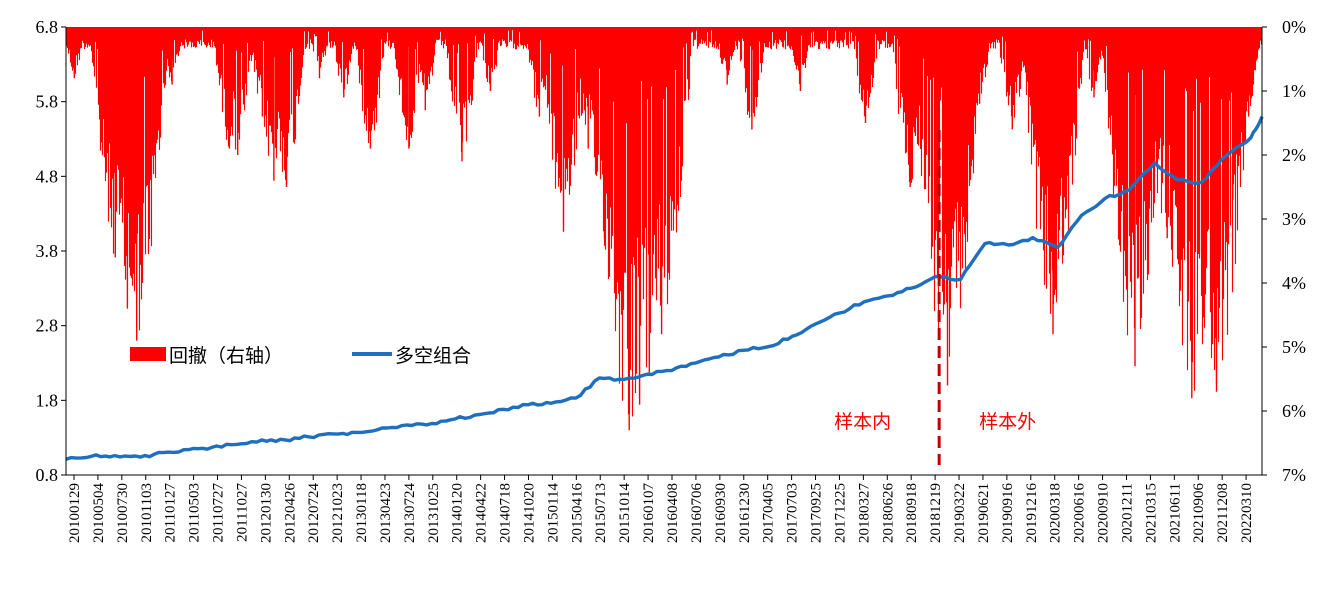 The image size is (1329, 594). Describe the element at coordinates (793, 513) in the screenshot. I see `x-tick-label: 20170703` at that location.